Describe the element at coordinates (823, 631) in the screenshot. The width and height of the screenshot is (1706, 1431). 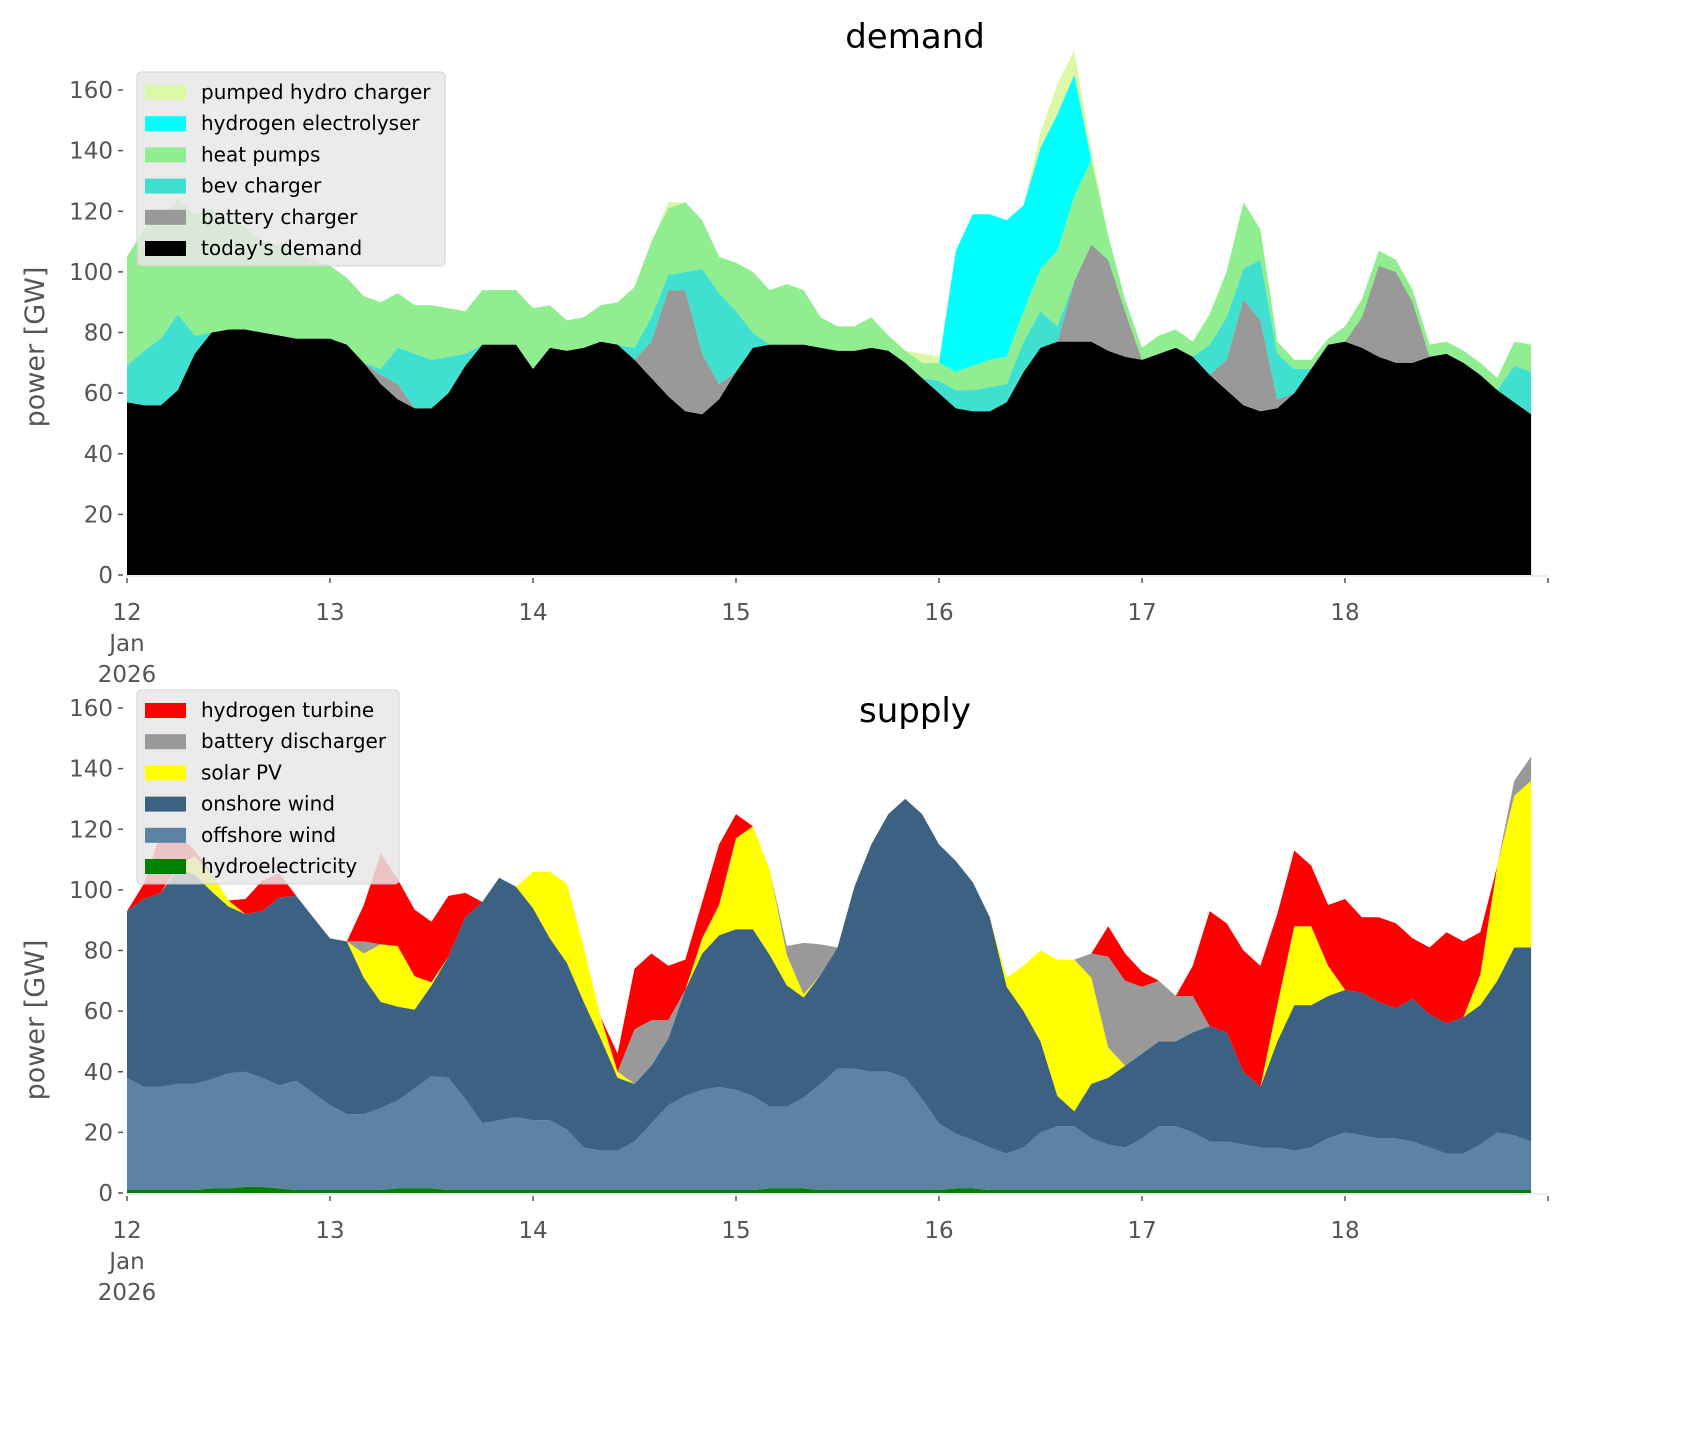
I see `demand-x-axis: 12 Jan 2026 13 14 15 16 17 18` at that location.